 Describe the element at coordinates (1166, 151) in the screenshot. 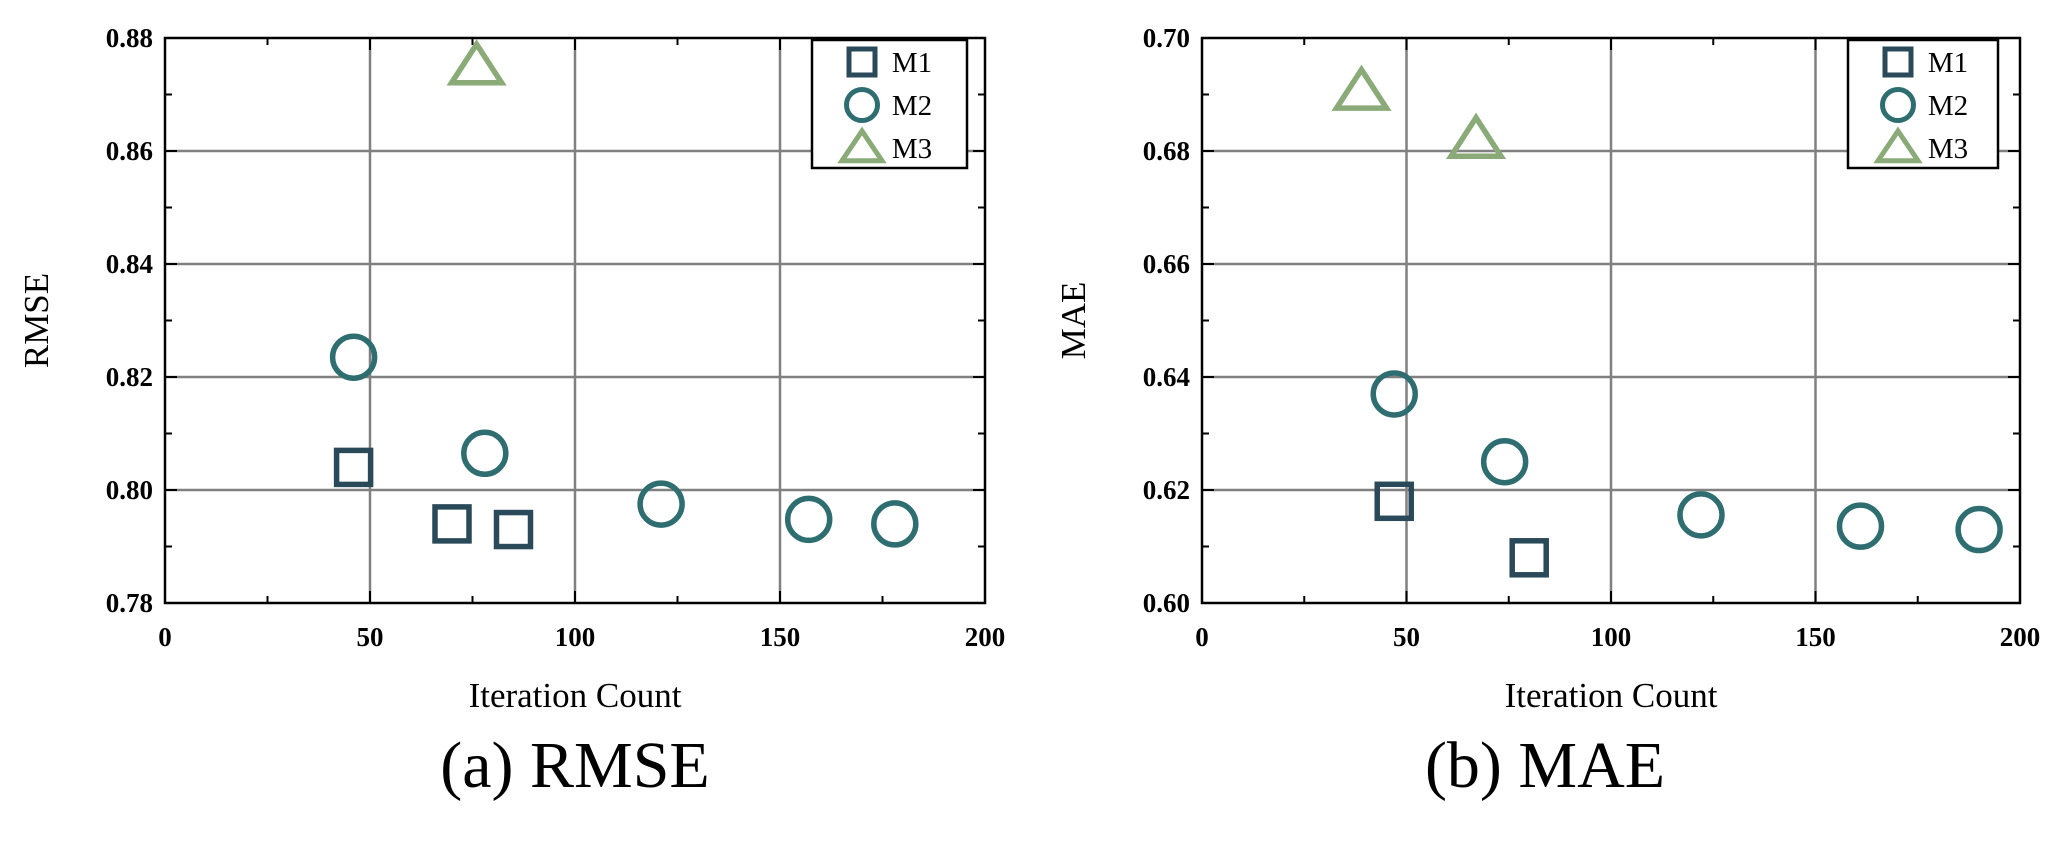

I see `y-tick-label: 0.68` at that location.